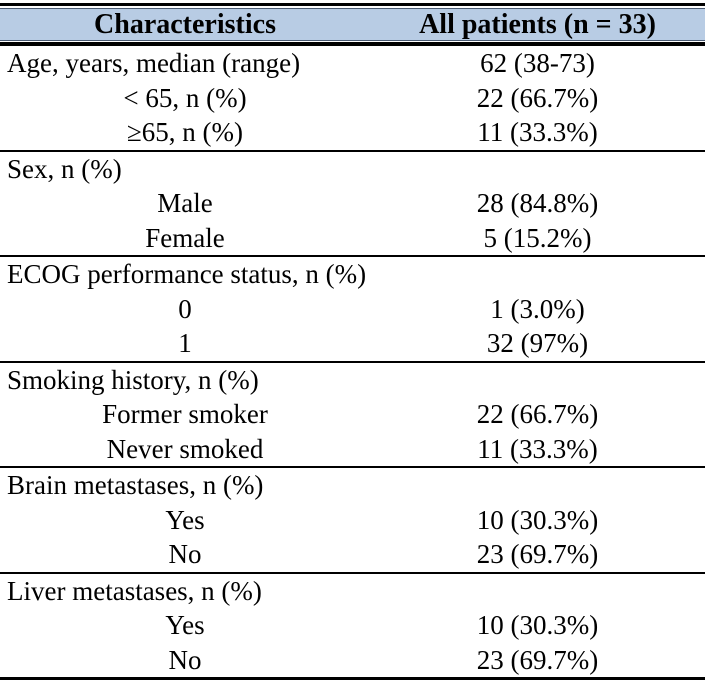  What do you see at coordinates (352, 238) in the screenshot?
I see `table-row: Female 5 (15.2%)` at bounding box center [352, 238].